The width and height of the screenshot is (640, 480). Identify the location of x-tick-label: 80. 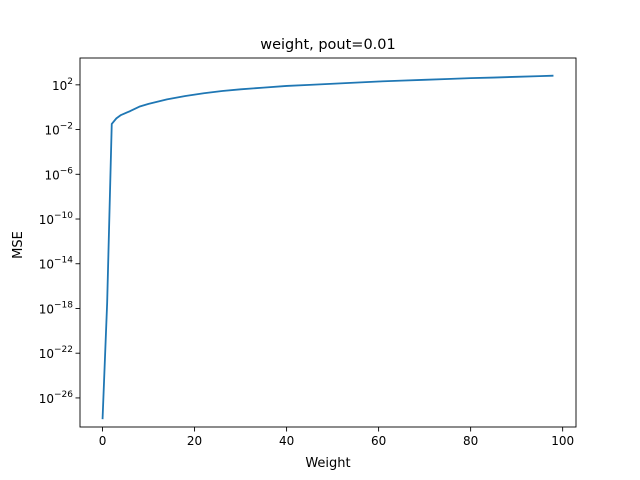
(470, 441).